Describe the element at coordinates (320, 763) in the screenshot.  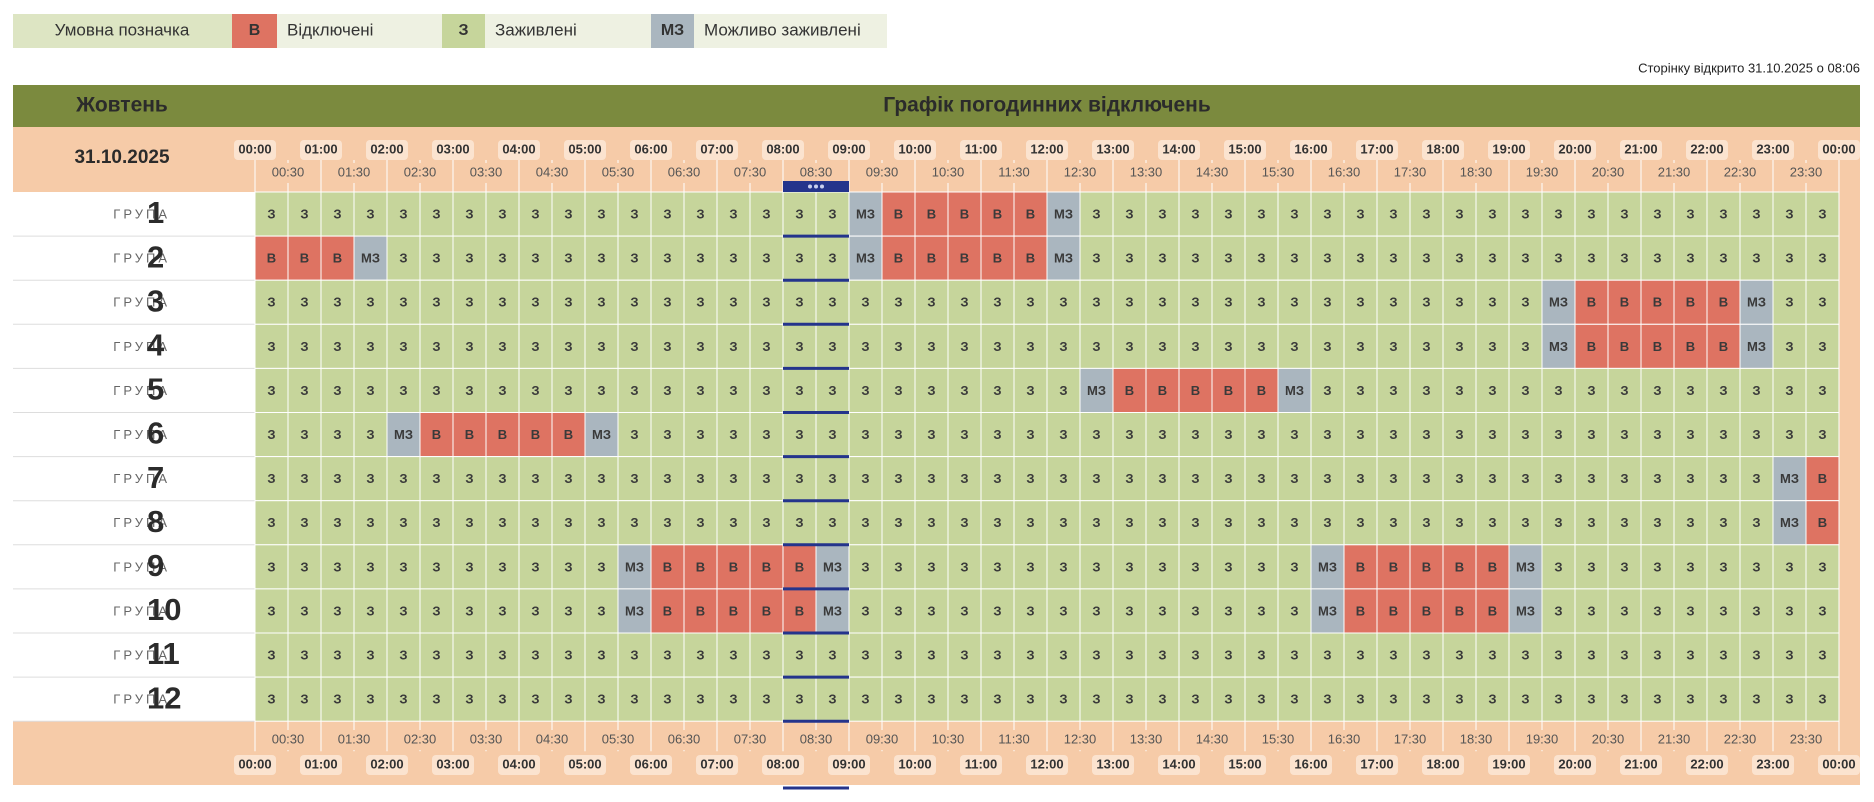
I see `hour-label: 01:00` at that location.